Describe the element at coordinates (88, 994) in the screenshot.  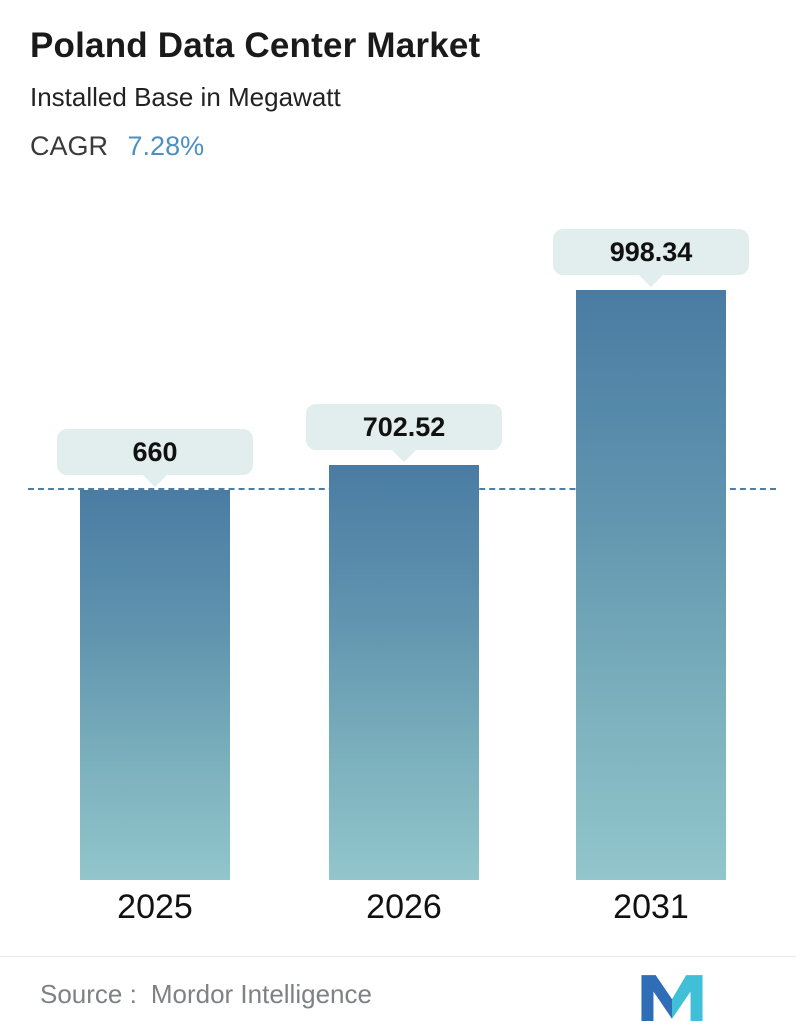
I see `source-label: Source :` at that location.